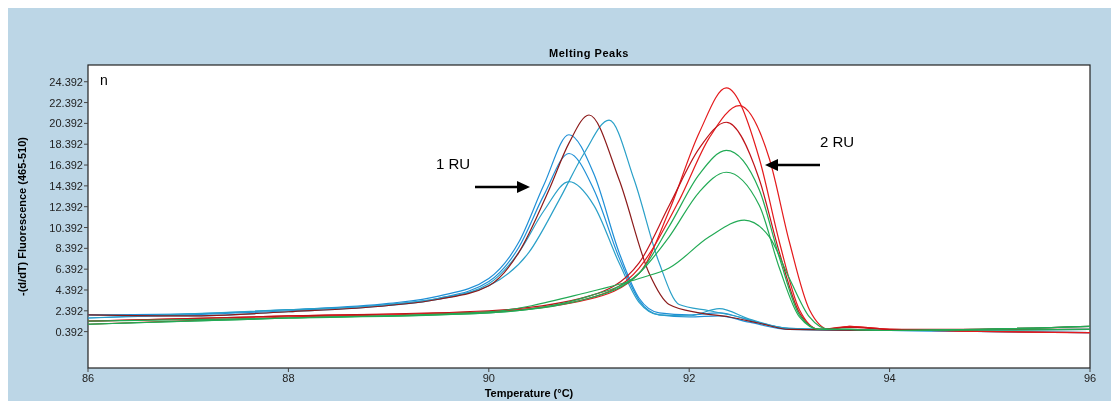 This screenshot has height=401, width=1119. I want to click on annotation: 1 RU, so click(453, 163).